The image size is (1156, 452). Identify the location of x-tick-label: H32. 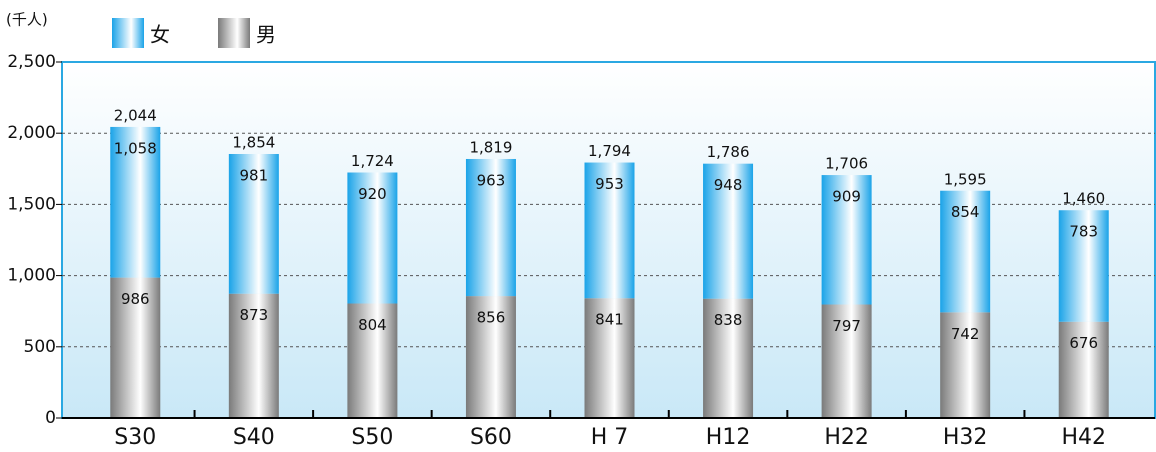
(965, 437).